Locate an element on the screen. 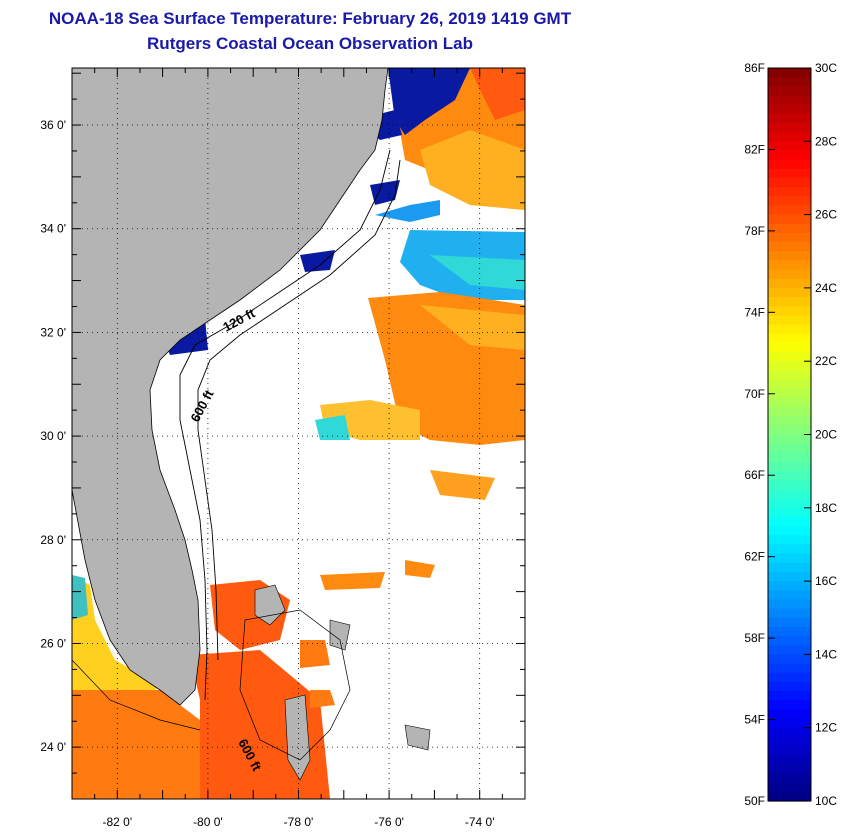  sst-patch-small-orange is located at coordinates (462, 485).